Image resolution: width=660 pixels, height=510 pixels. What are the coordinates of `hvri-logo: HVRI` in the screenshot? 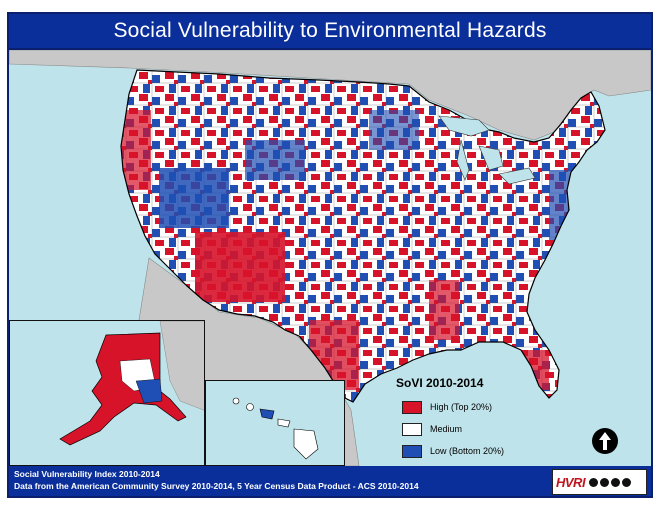 It's located at (599, 482).